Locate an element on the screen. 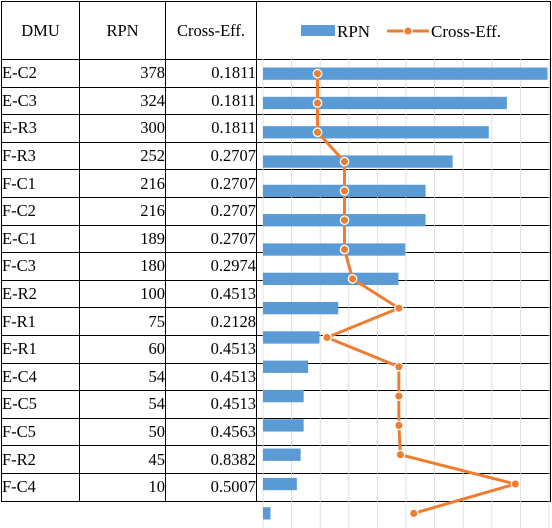 This screenshot has width=552, height=528. rpn-value: 180 is located at coordinates (122, 266).